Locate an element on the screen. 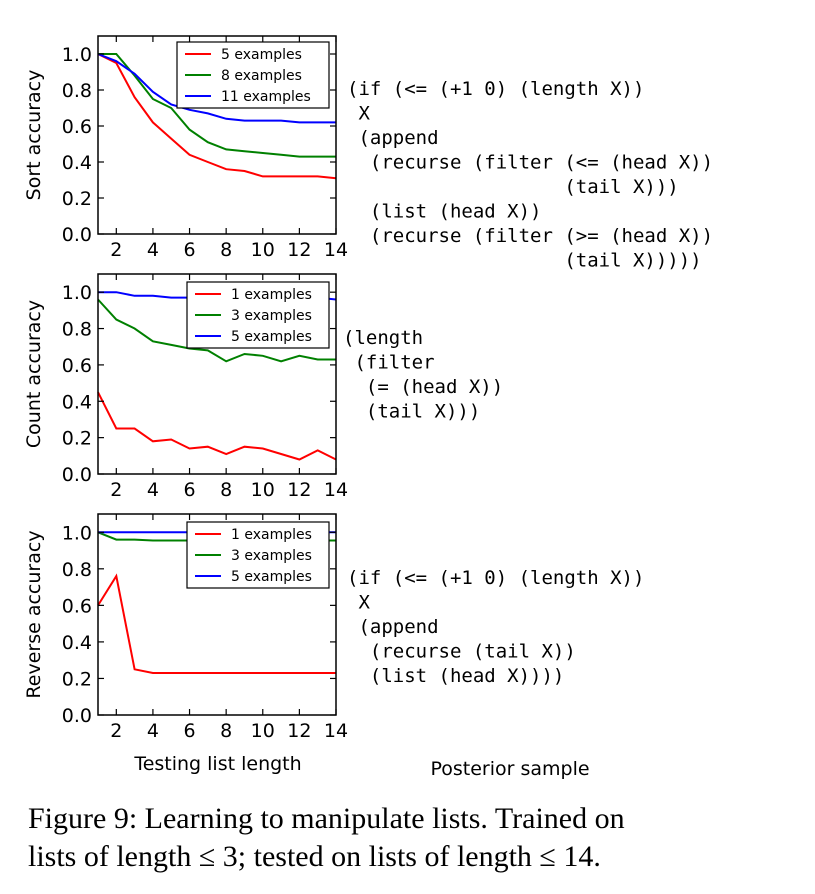  legend-label: 8 examples is located at coordinates (261, 76).